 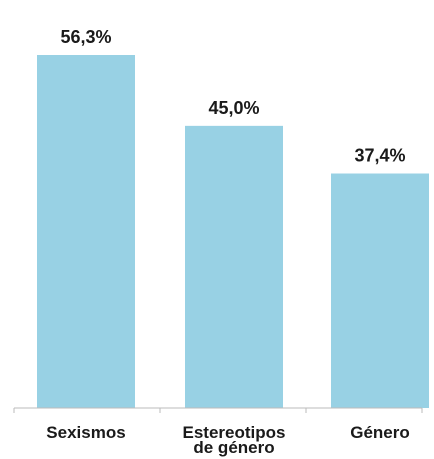 I want to click on category-label-3: Género, so click(x=380, y=432).